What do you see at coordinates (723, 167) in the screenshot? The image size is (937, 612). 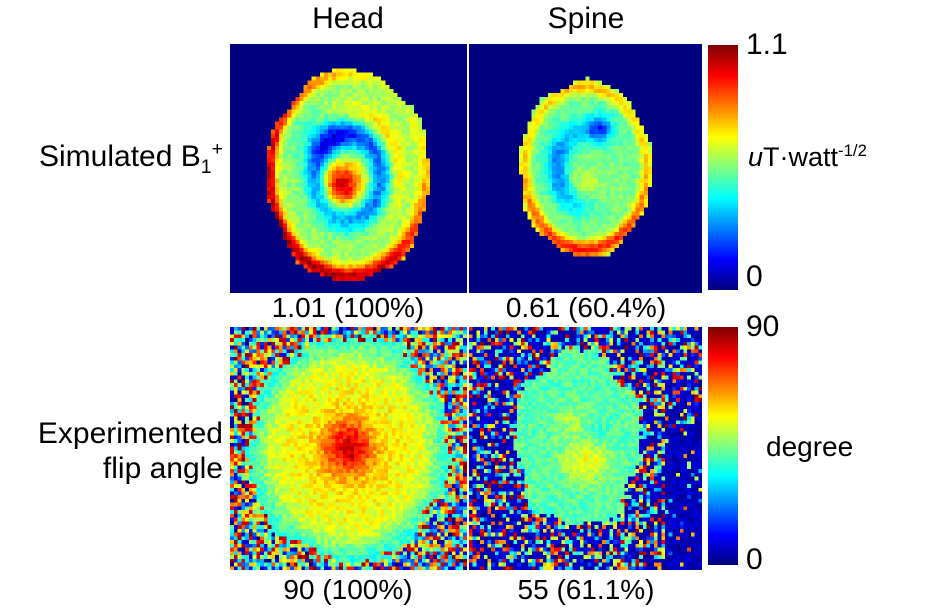 I see `colorbar-simulated-b1` at bounding box center [723, 167].